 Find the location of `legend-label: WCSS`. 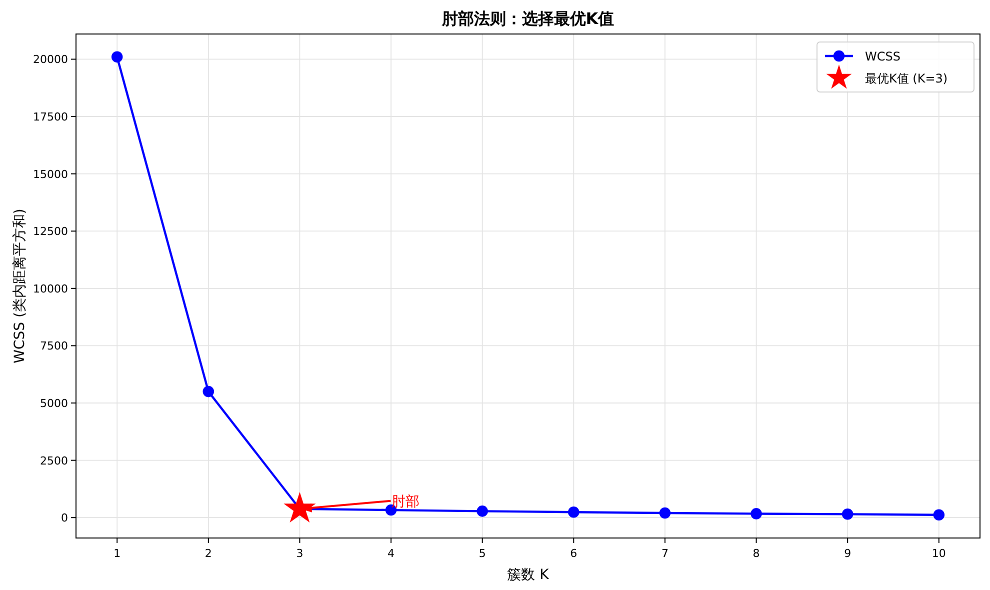

legend-label: WCSS is located at coordinates (882, 57).